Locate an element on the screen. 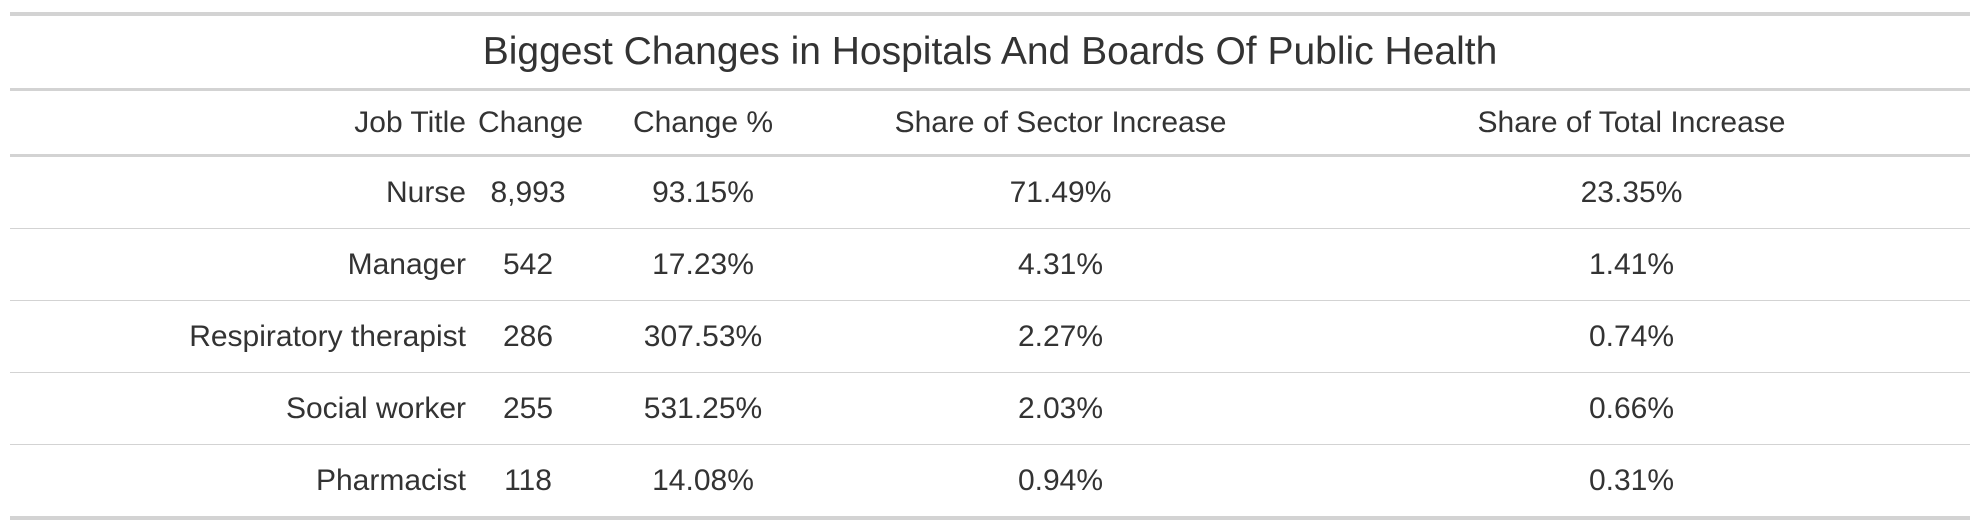  column-header-share-total: Share of Total Increase is located at coordinates (1631, 122).